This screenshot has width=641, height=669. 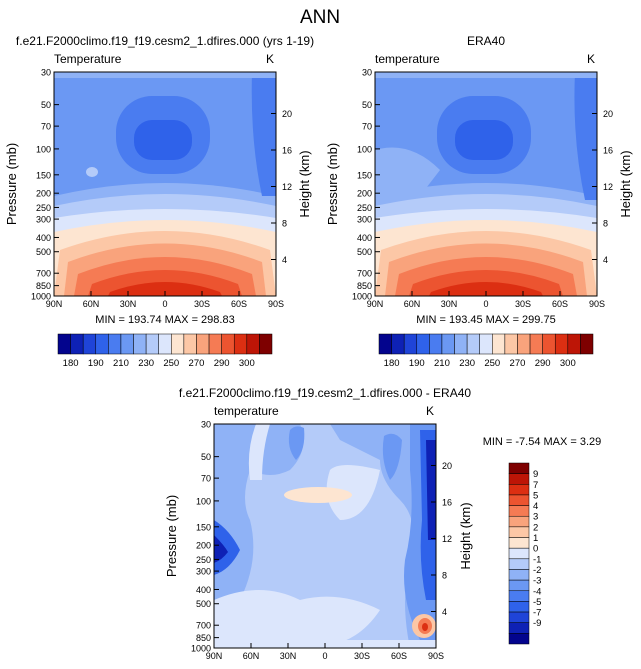 I want to click on colorbar-label: 210, so click(x=121, y=363).